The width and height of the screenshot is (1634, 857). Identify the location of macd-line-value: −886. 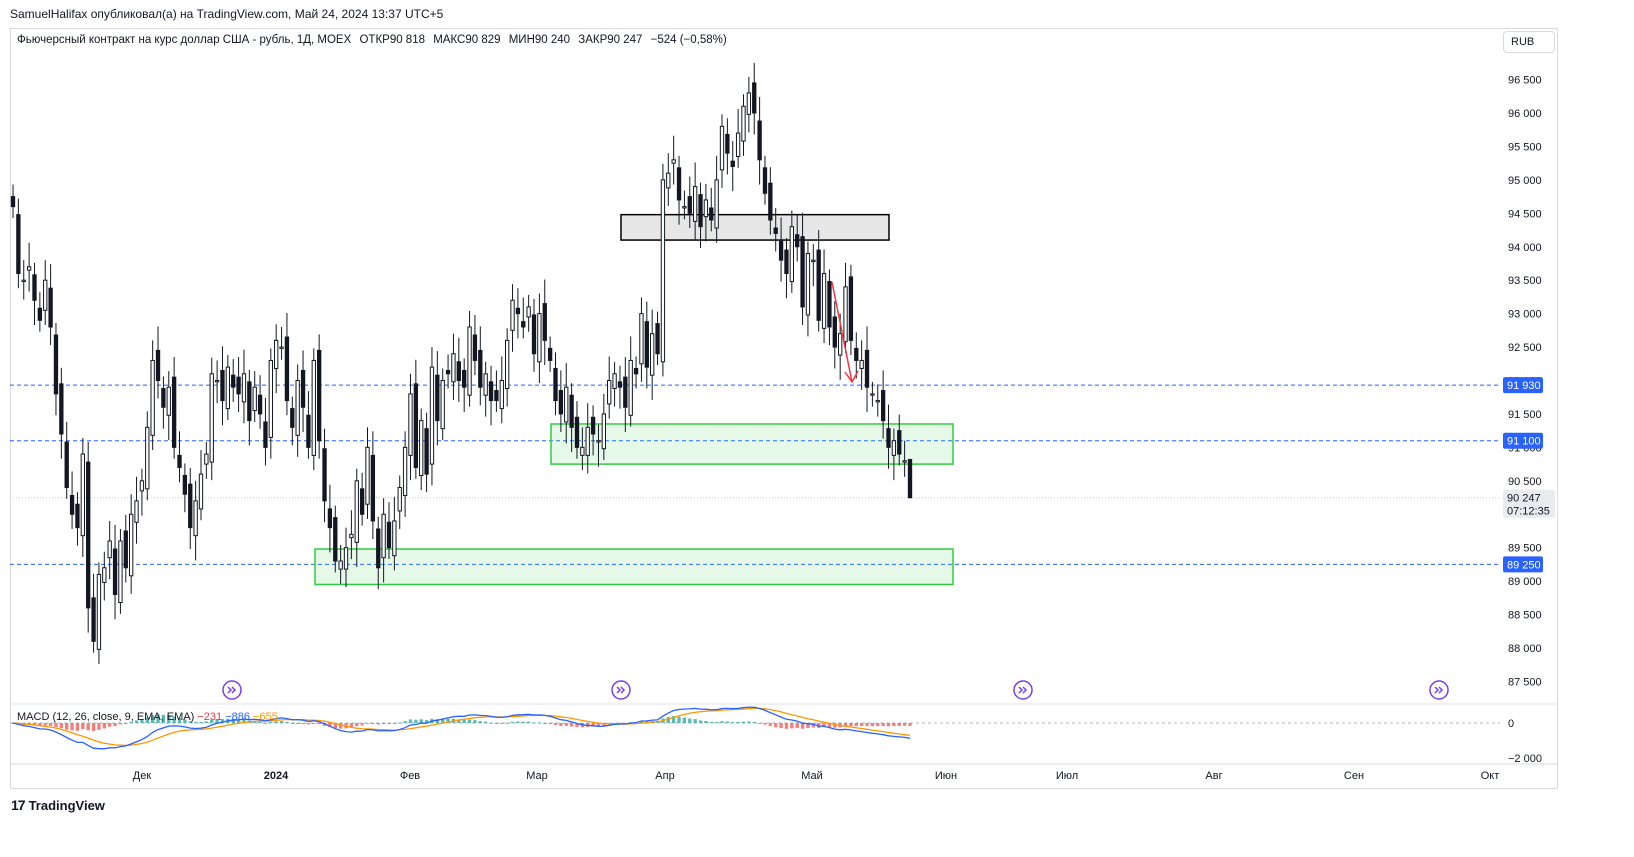
(237, 717).